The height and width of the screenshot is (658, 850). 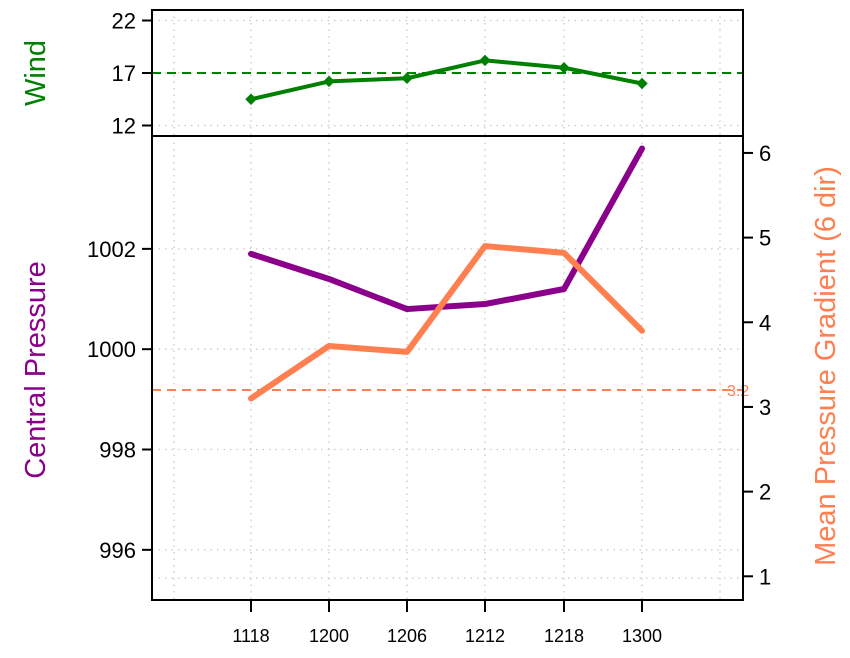 What do you see at coordinates (446, 322) in the screenshot?
I see `pressure-gradient-line` at bounding box center [446, 322].